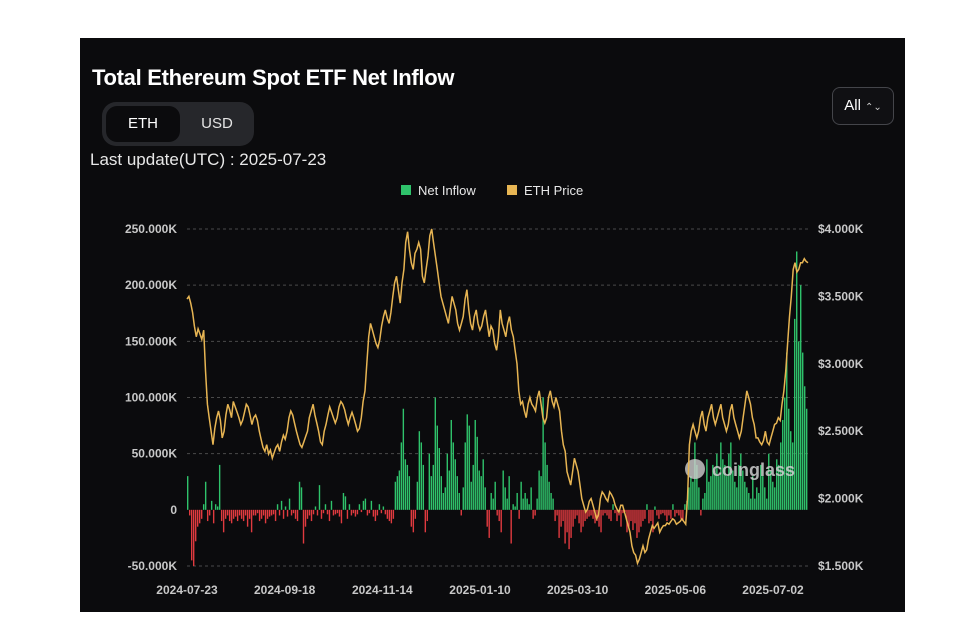 This screenshot has height=638, width=966. What do you see at coordinates (208, 159) in the screenshot?
I see `last-update-text: Last update(UTC) : 2025-07-23` at bounding box center [208, 159].